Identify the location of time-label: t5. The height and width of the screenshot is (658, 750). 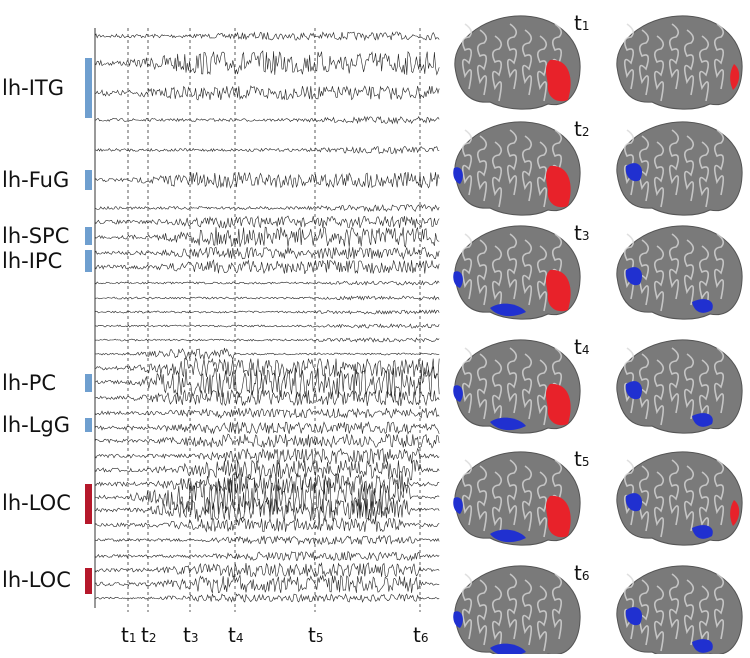
(315, 635).